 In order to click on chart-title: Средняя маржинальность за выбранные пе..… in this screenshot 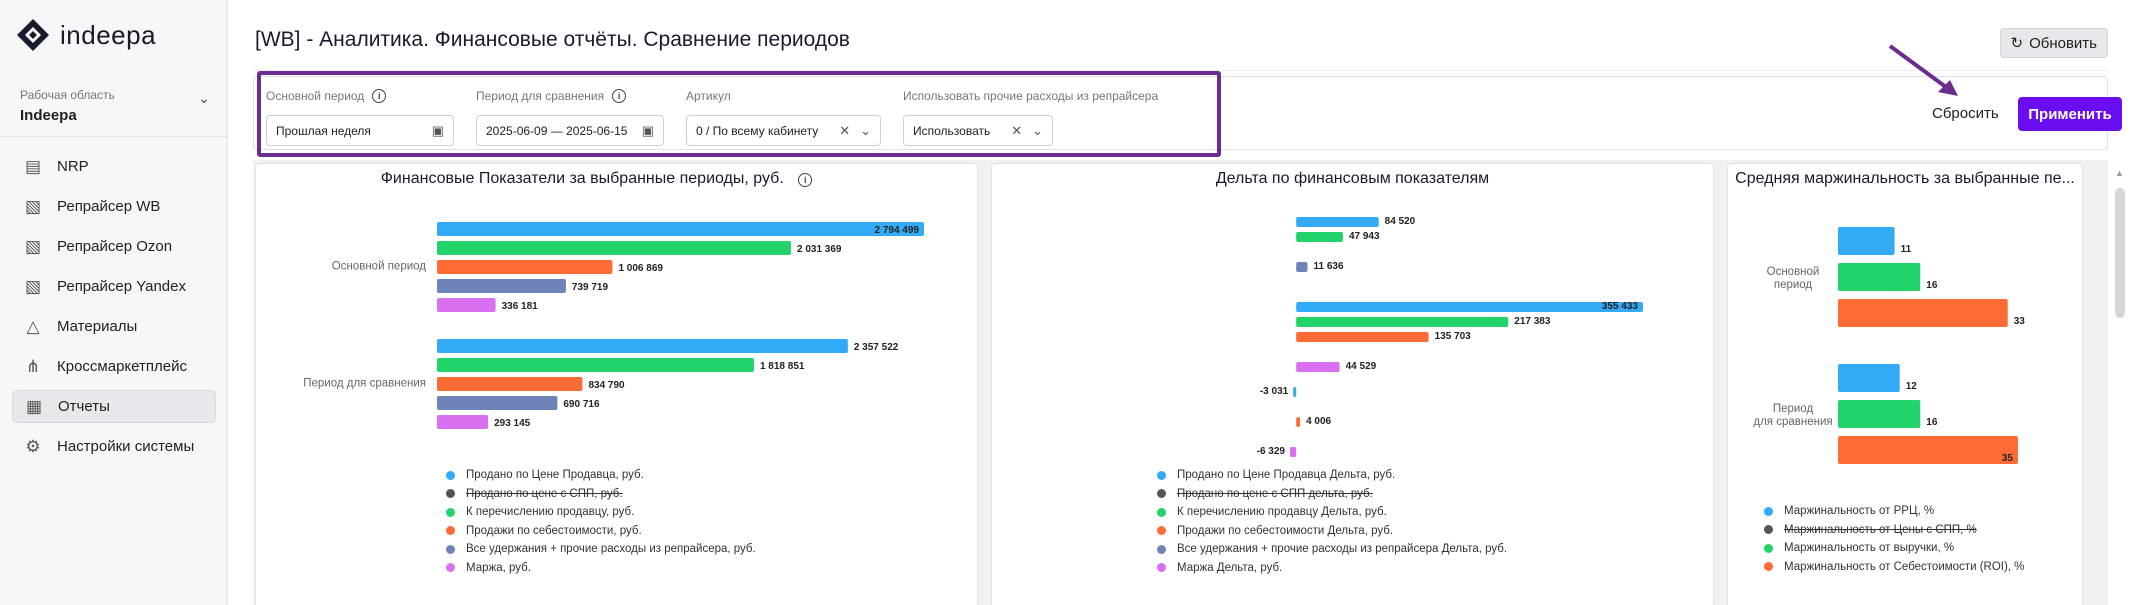, I will do `click(1905, 178)`.